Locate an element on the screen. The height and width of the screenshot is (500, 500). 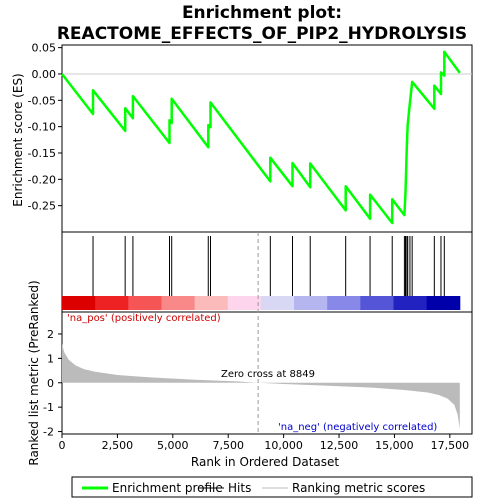
es-ytick-label: -0.20 is located at coordinates (42, 179).